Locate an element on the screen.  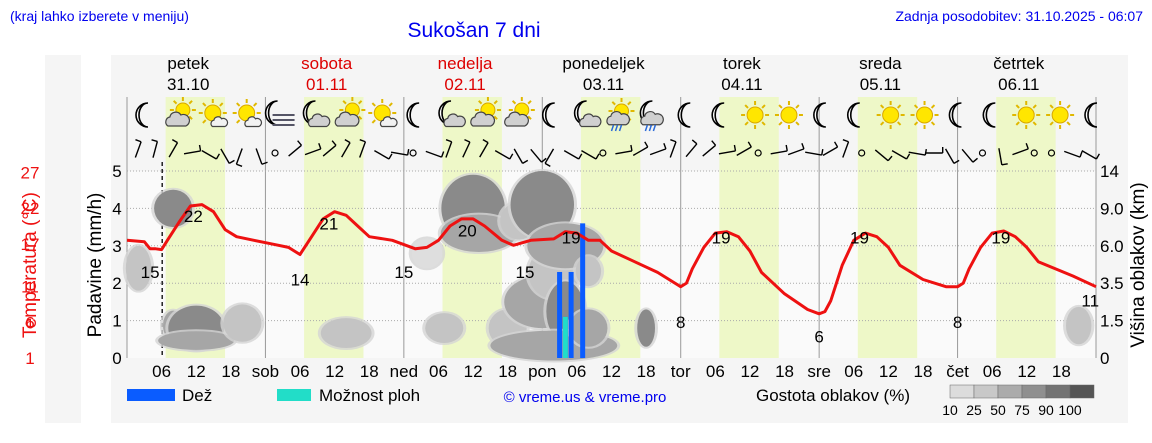
temperature-label: 6 is located at coordinates (818, 336).